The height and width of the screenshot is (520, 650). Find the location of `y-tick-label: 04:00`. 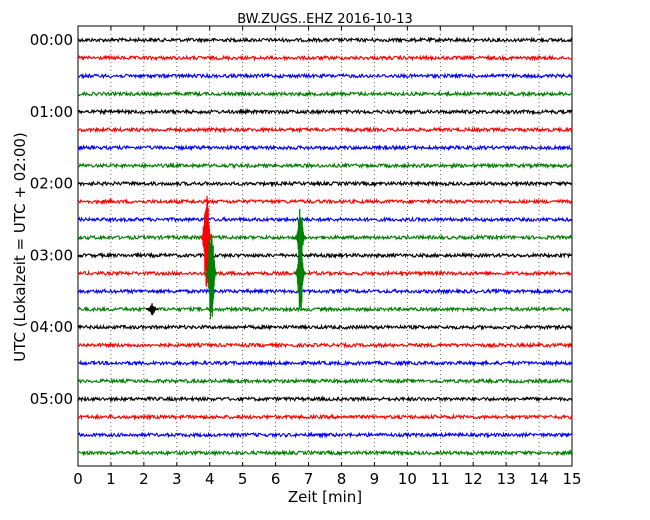

y-tick-label: 04:00 is located at coordinates (51, 327).